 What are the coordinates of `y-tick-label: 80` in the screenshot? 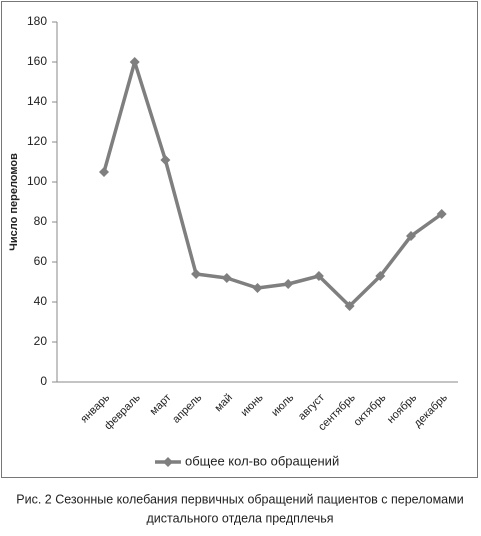 It's located at (41, 221).